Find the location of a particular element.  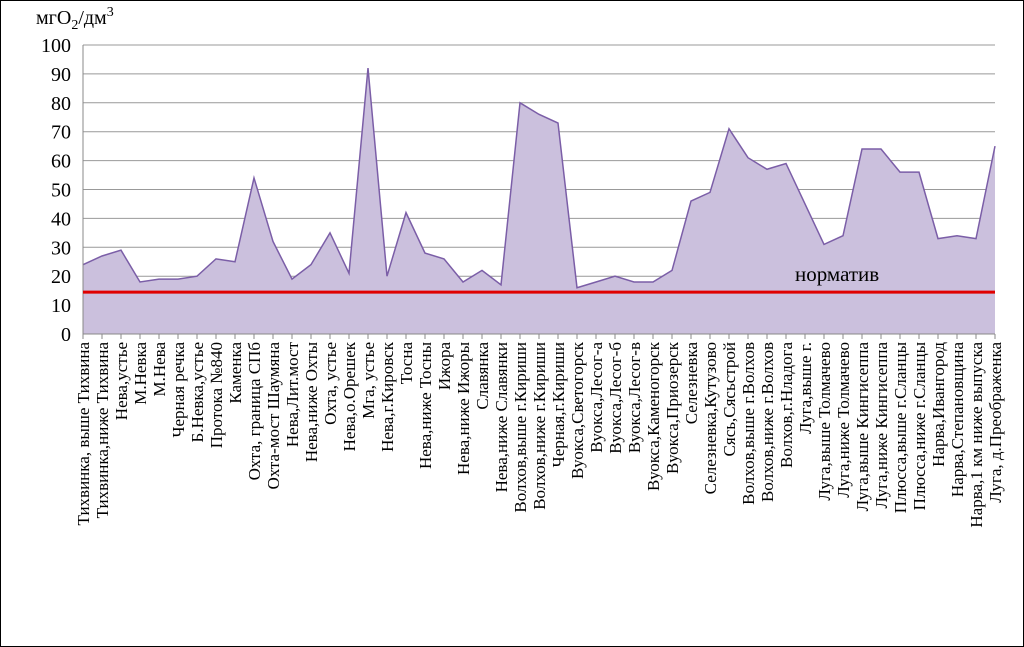

y-tick-label: 70 is located at coordinates (61, 133).